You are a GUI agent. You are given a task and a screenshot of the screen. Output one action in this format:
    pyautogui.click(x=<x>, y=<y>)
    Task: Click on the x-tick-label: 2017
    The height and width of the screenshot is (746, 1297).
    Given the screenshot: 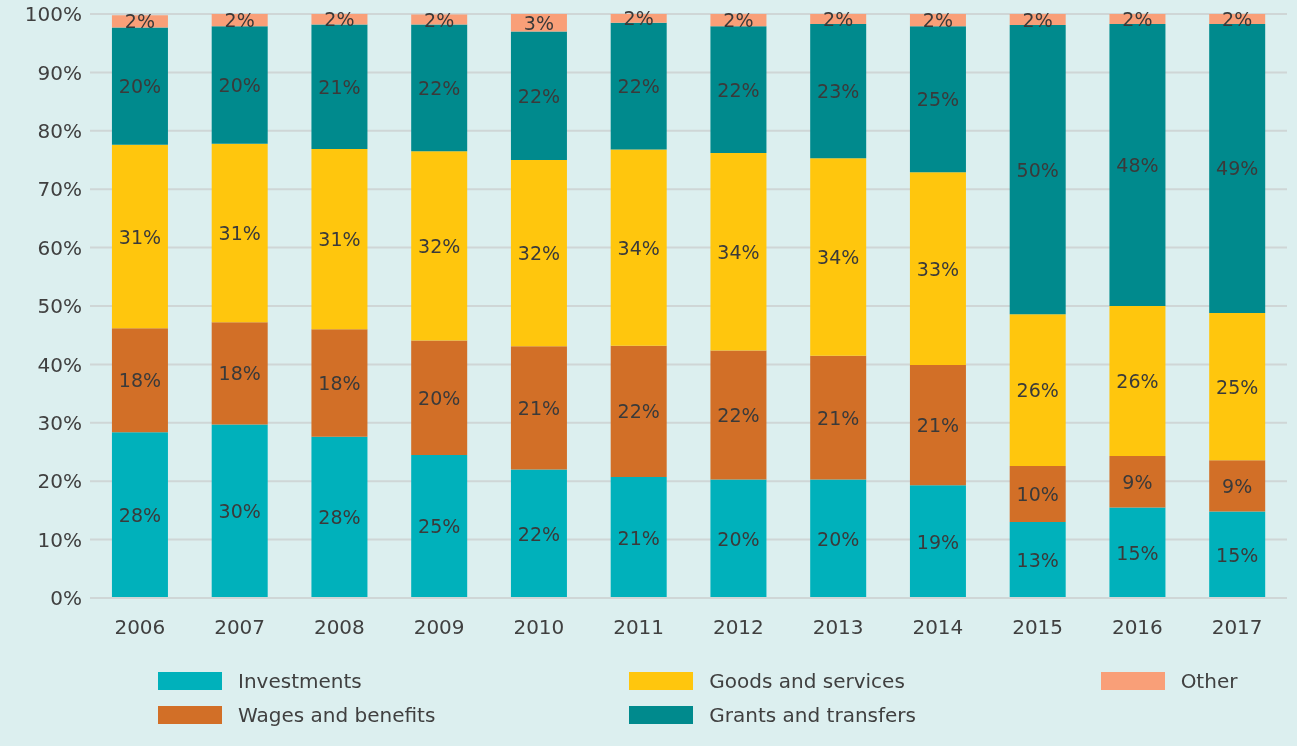 What is the action you would take?
    pyautogui.click(x=1237, y=627)
    